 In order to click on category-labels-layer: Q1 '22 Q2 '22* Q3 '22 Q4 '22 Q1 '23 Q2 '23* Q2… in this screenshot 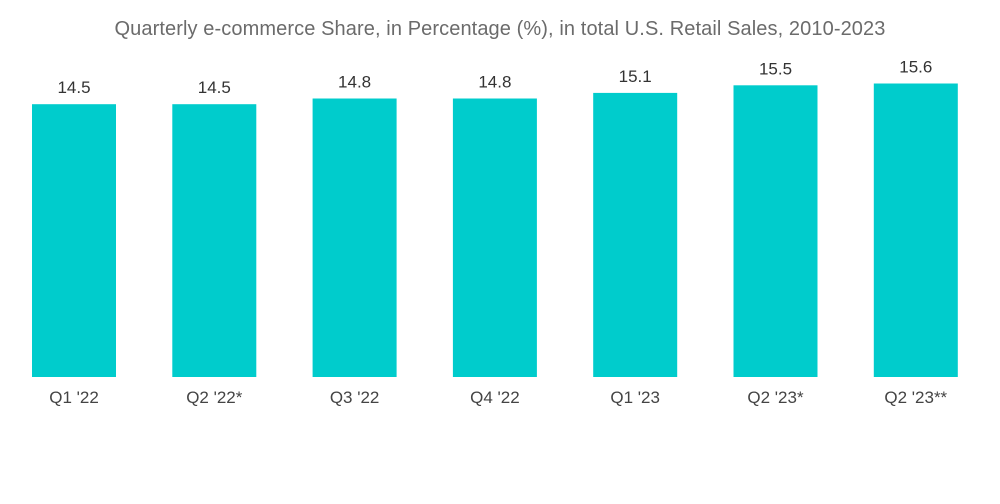, I will do `click(498, 397)`.